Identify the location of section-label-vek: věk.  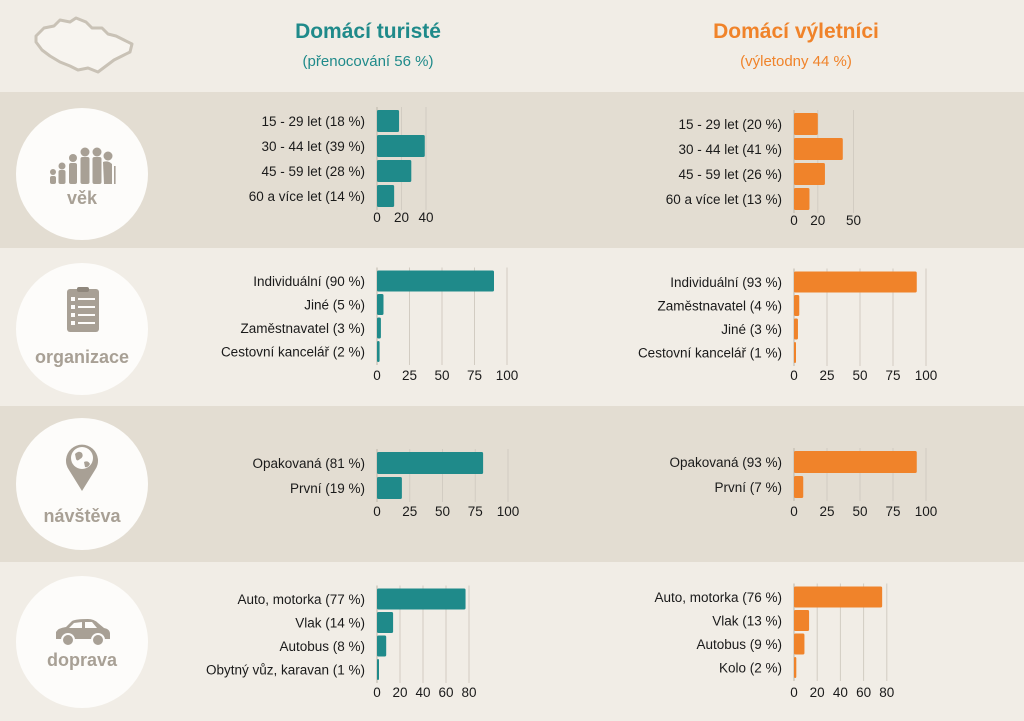
(82, 198).